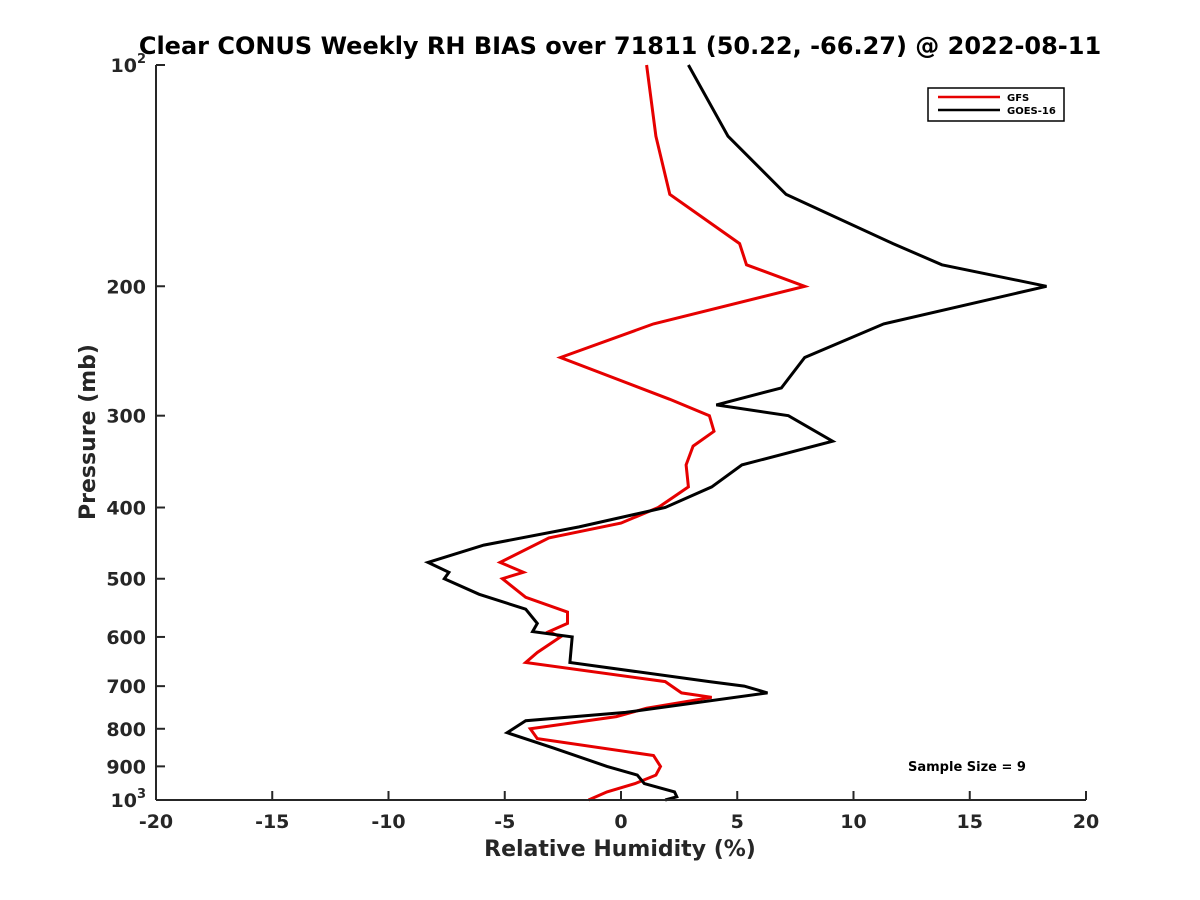 Image resolution: width=1200 pixels, height=900 pixels. I want to click on sample-size-annotation: Sample Size = 9, so click(967, 767).